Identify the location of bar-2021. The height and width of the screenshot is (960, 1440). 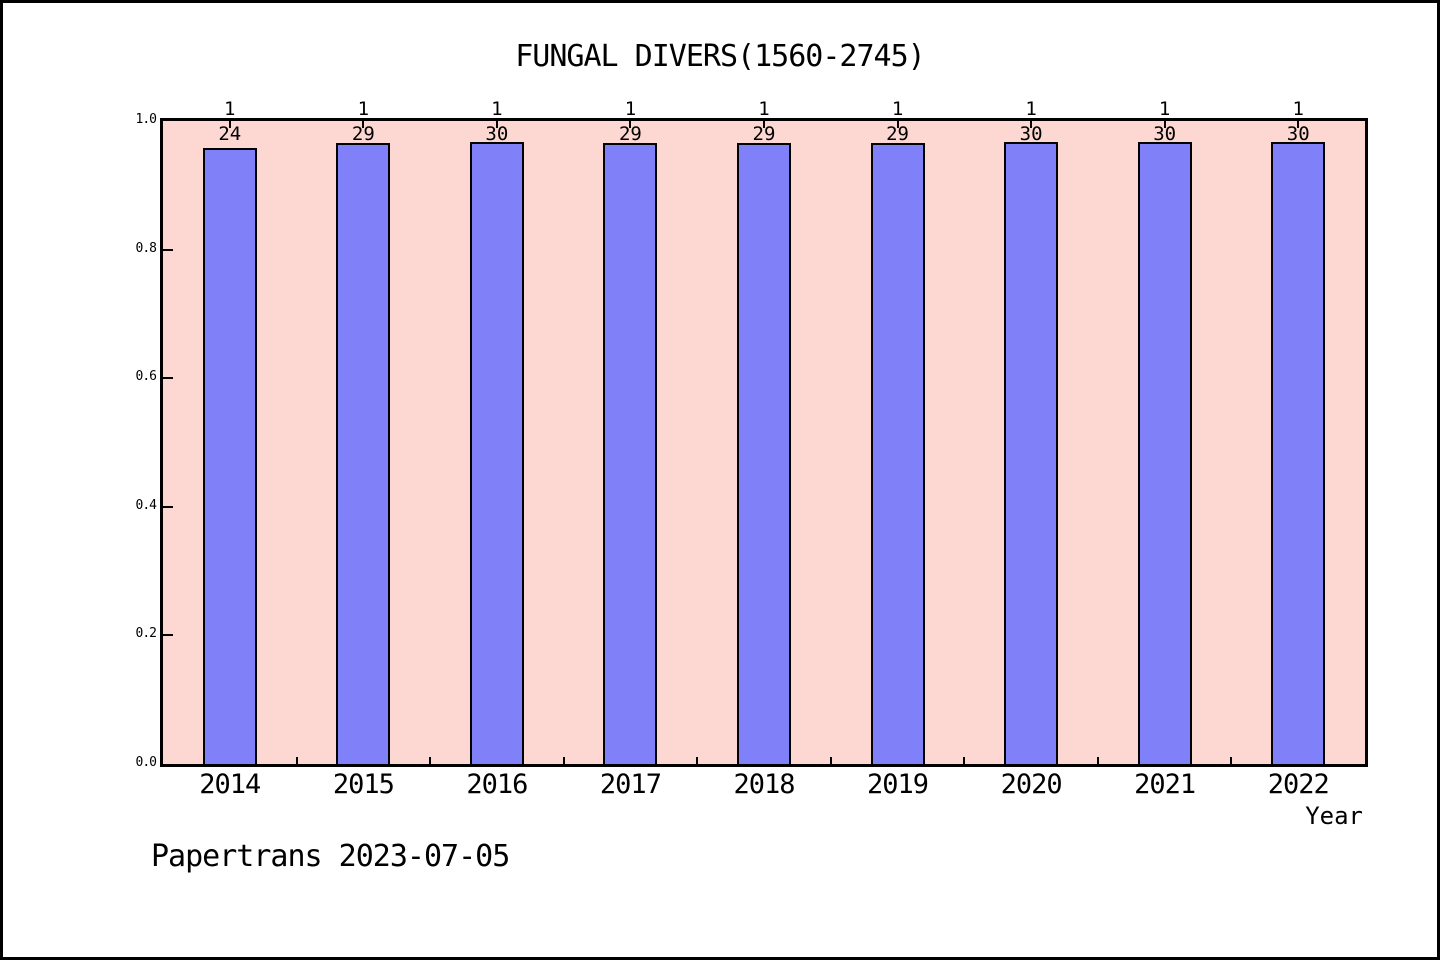
(1164, 453).